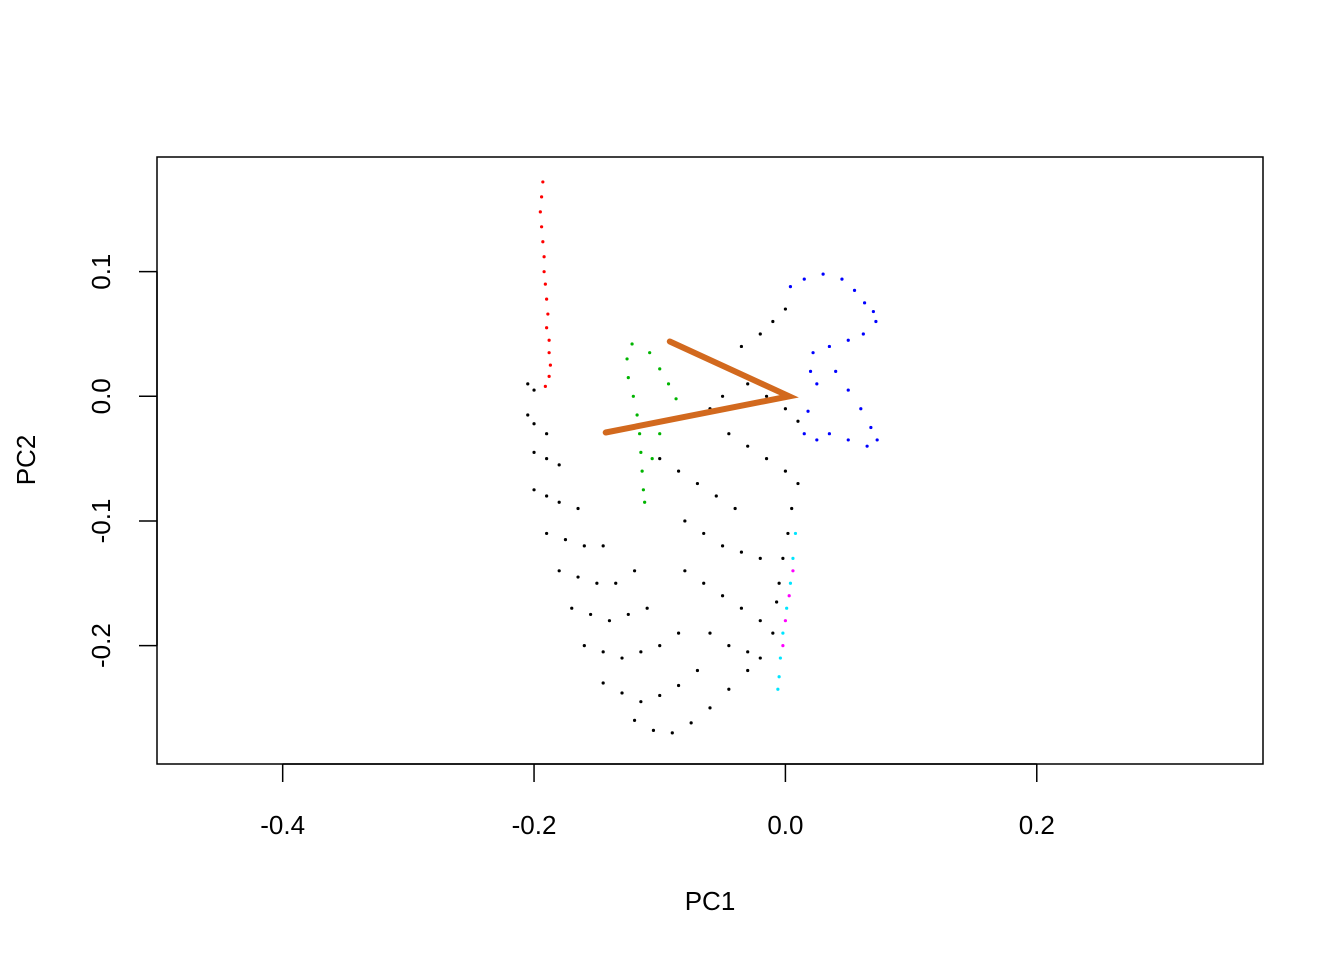  What do you see at coordinates (700, 387) in the screenshot?
I see `trajectory-path` at bounding box center [700, 387].